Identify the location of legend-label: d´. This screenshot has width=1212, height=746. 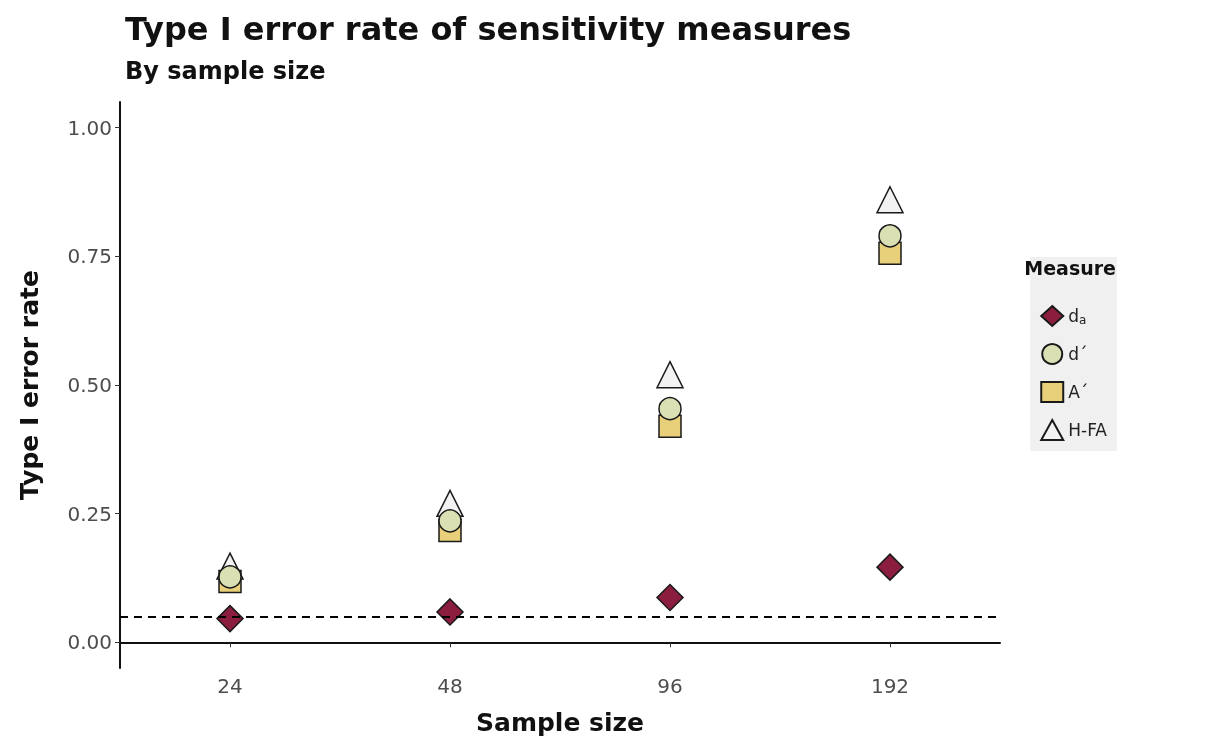
(1078, 354).